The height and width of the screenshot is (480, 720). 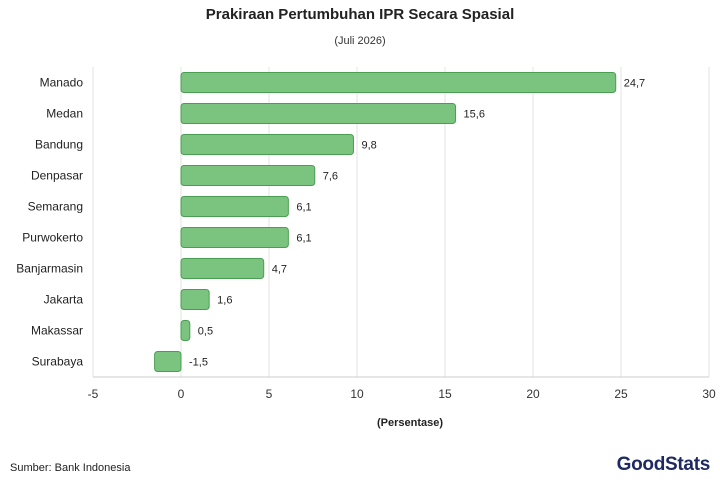 What do you see at coordinates (621, 394) in the screenshot?
I see `x-tick-label: 25` at bounding box center [621, 394].